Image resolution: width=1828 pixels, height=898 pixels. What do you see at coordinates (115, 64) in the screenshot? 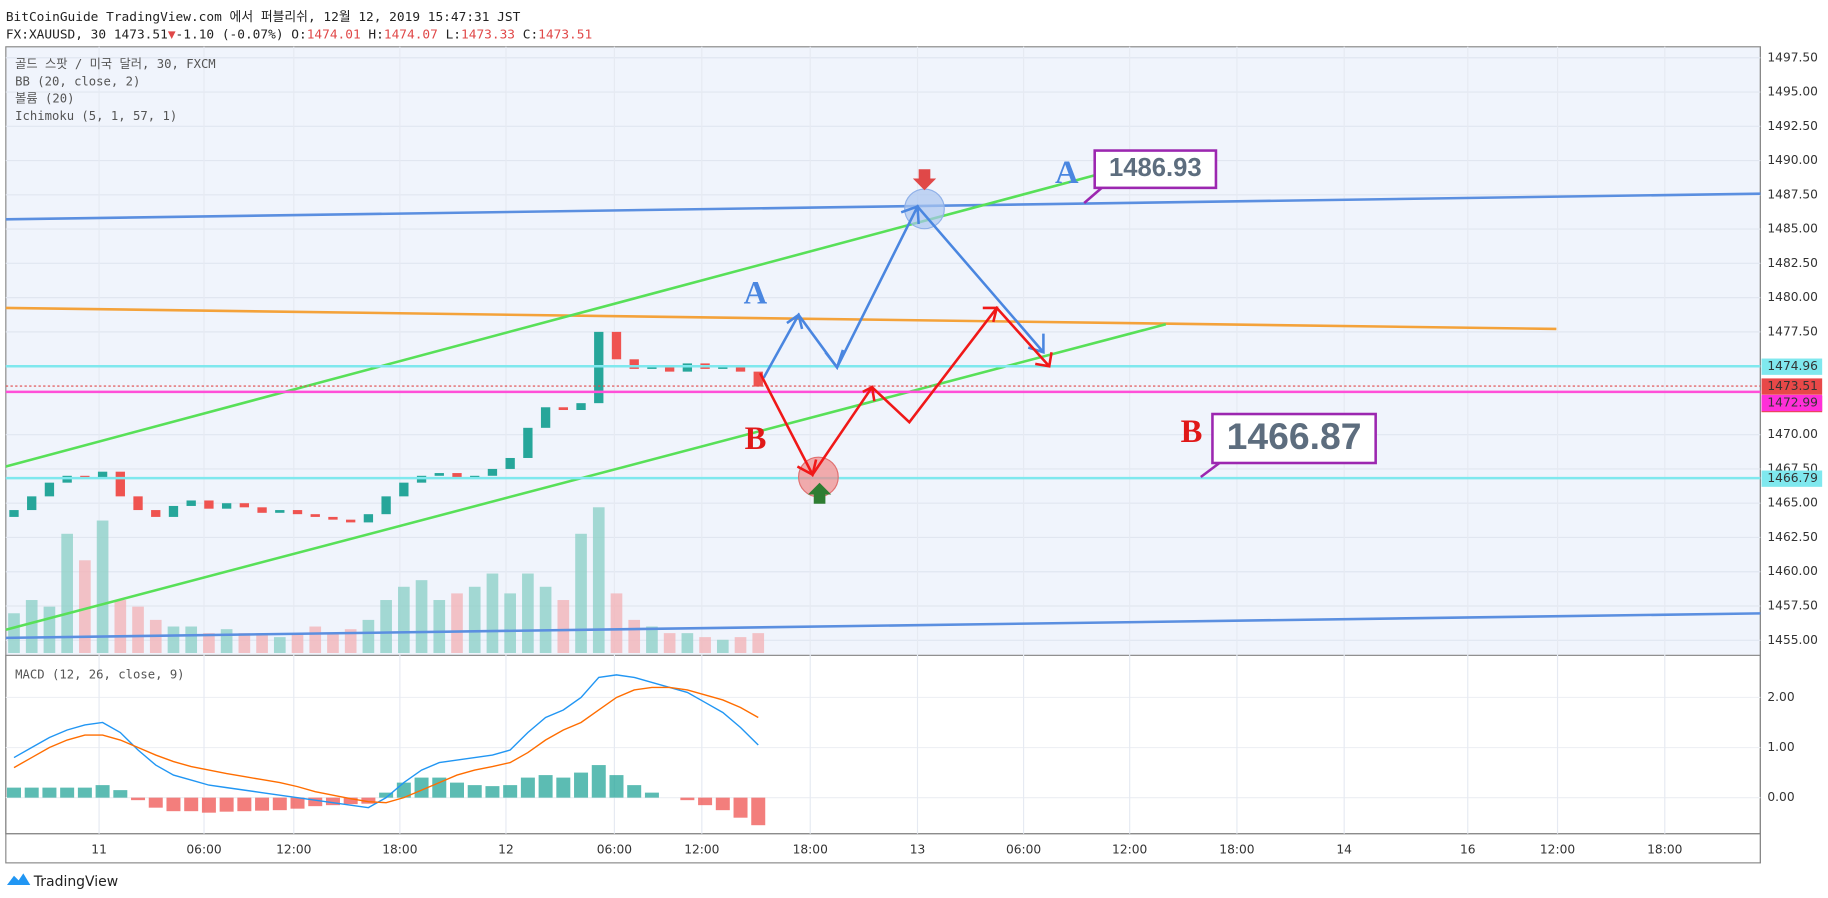
I see `legend: 골드 스팟 / 미국 달러, 30, FXCM` at bounding box center [115, 64].